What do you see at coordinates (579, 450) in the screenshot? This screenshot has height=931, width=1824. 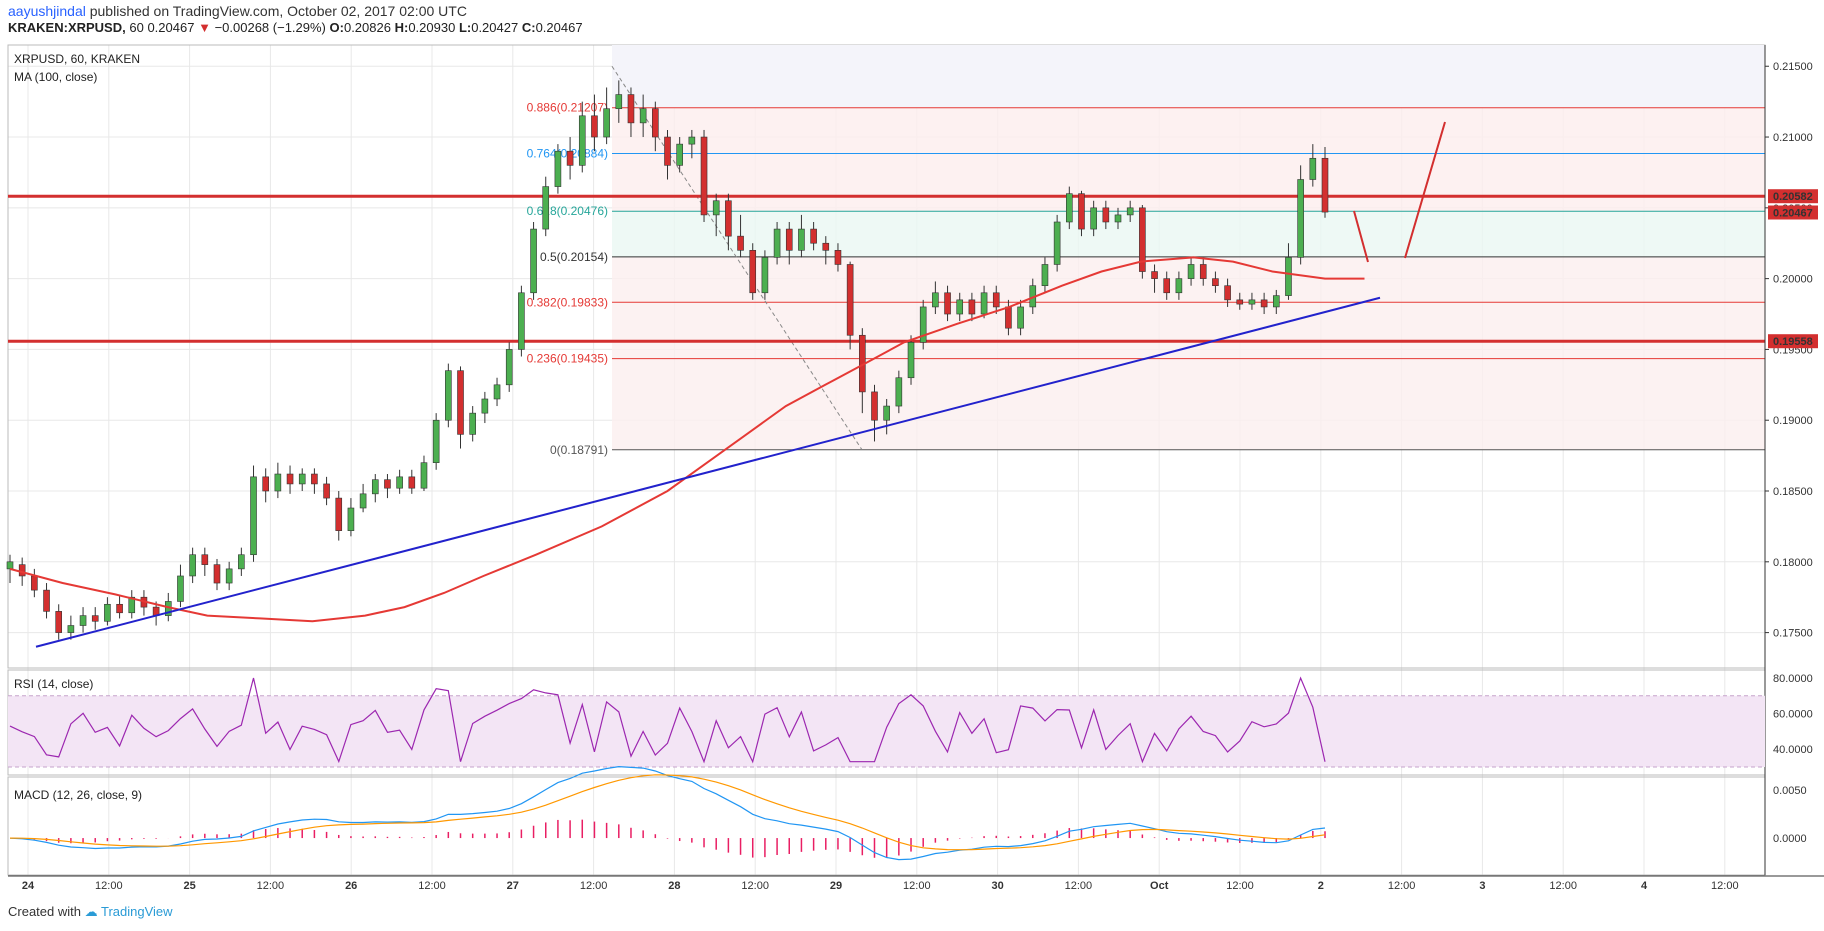 I see `fib-label: 0(0.18791)` at bounding box center [579, 450].